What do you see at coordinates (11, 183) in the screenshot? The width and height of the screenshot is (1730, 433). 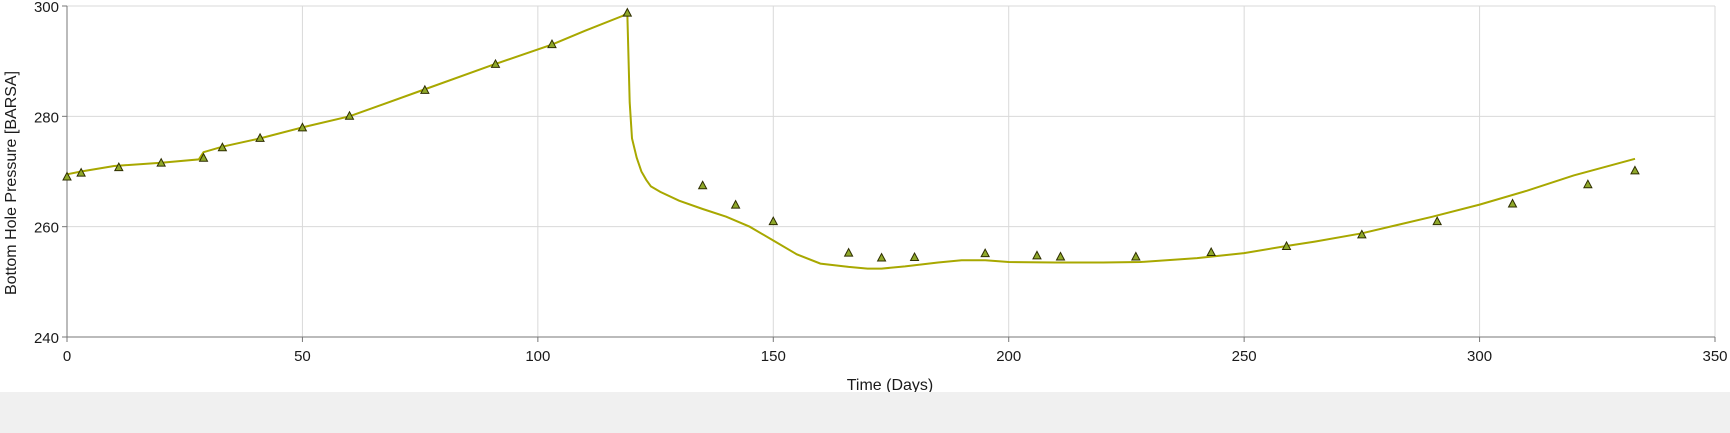 I see `y-axis-label: Bottom Hole Pressure [BARSA]` at bounding box center [11, 183].